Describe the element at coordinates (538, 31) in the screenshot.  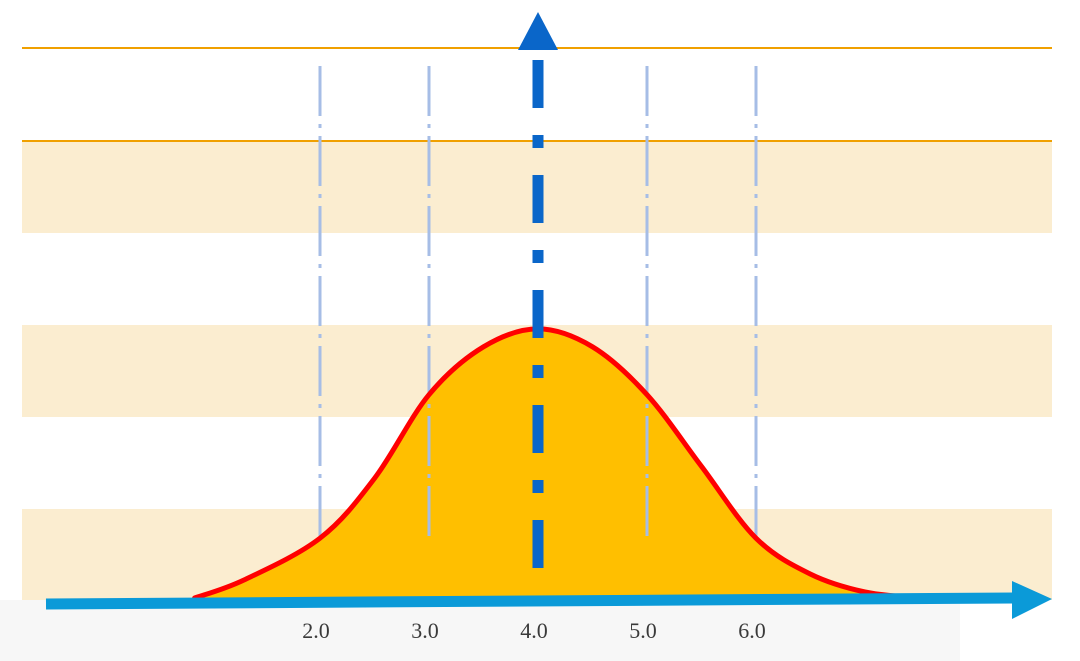
I see `mean-axis-arrowhead` at that location.